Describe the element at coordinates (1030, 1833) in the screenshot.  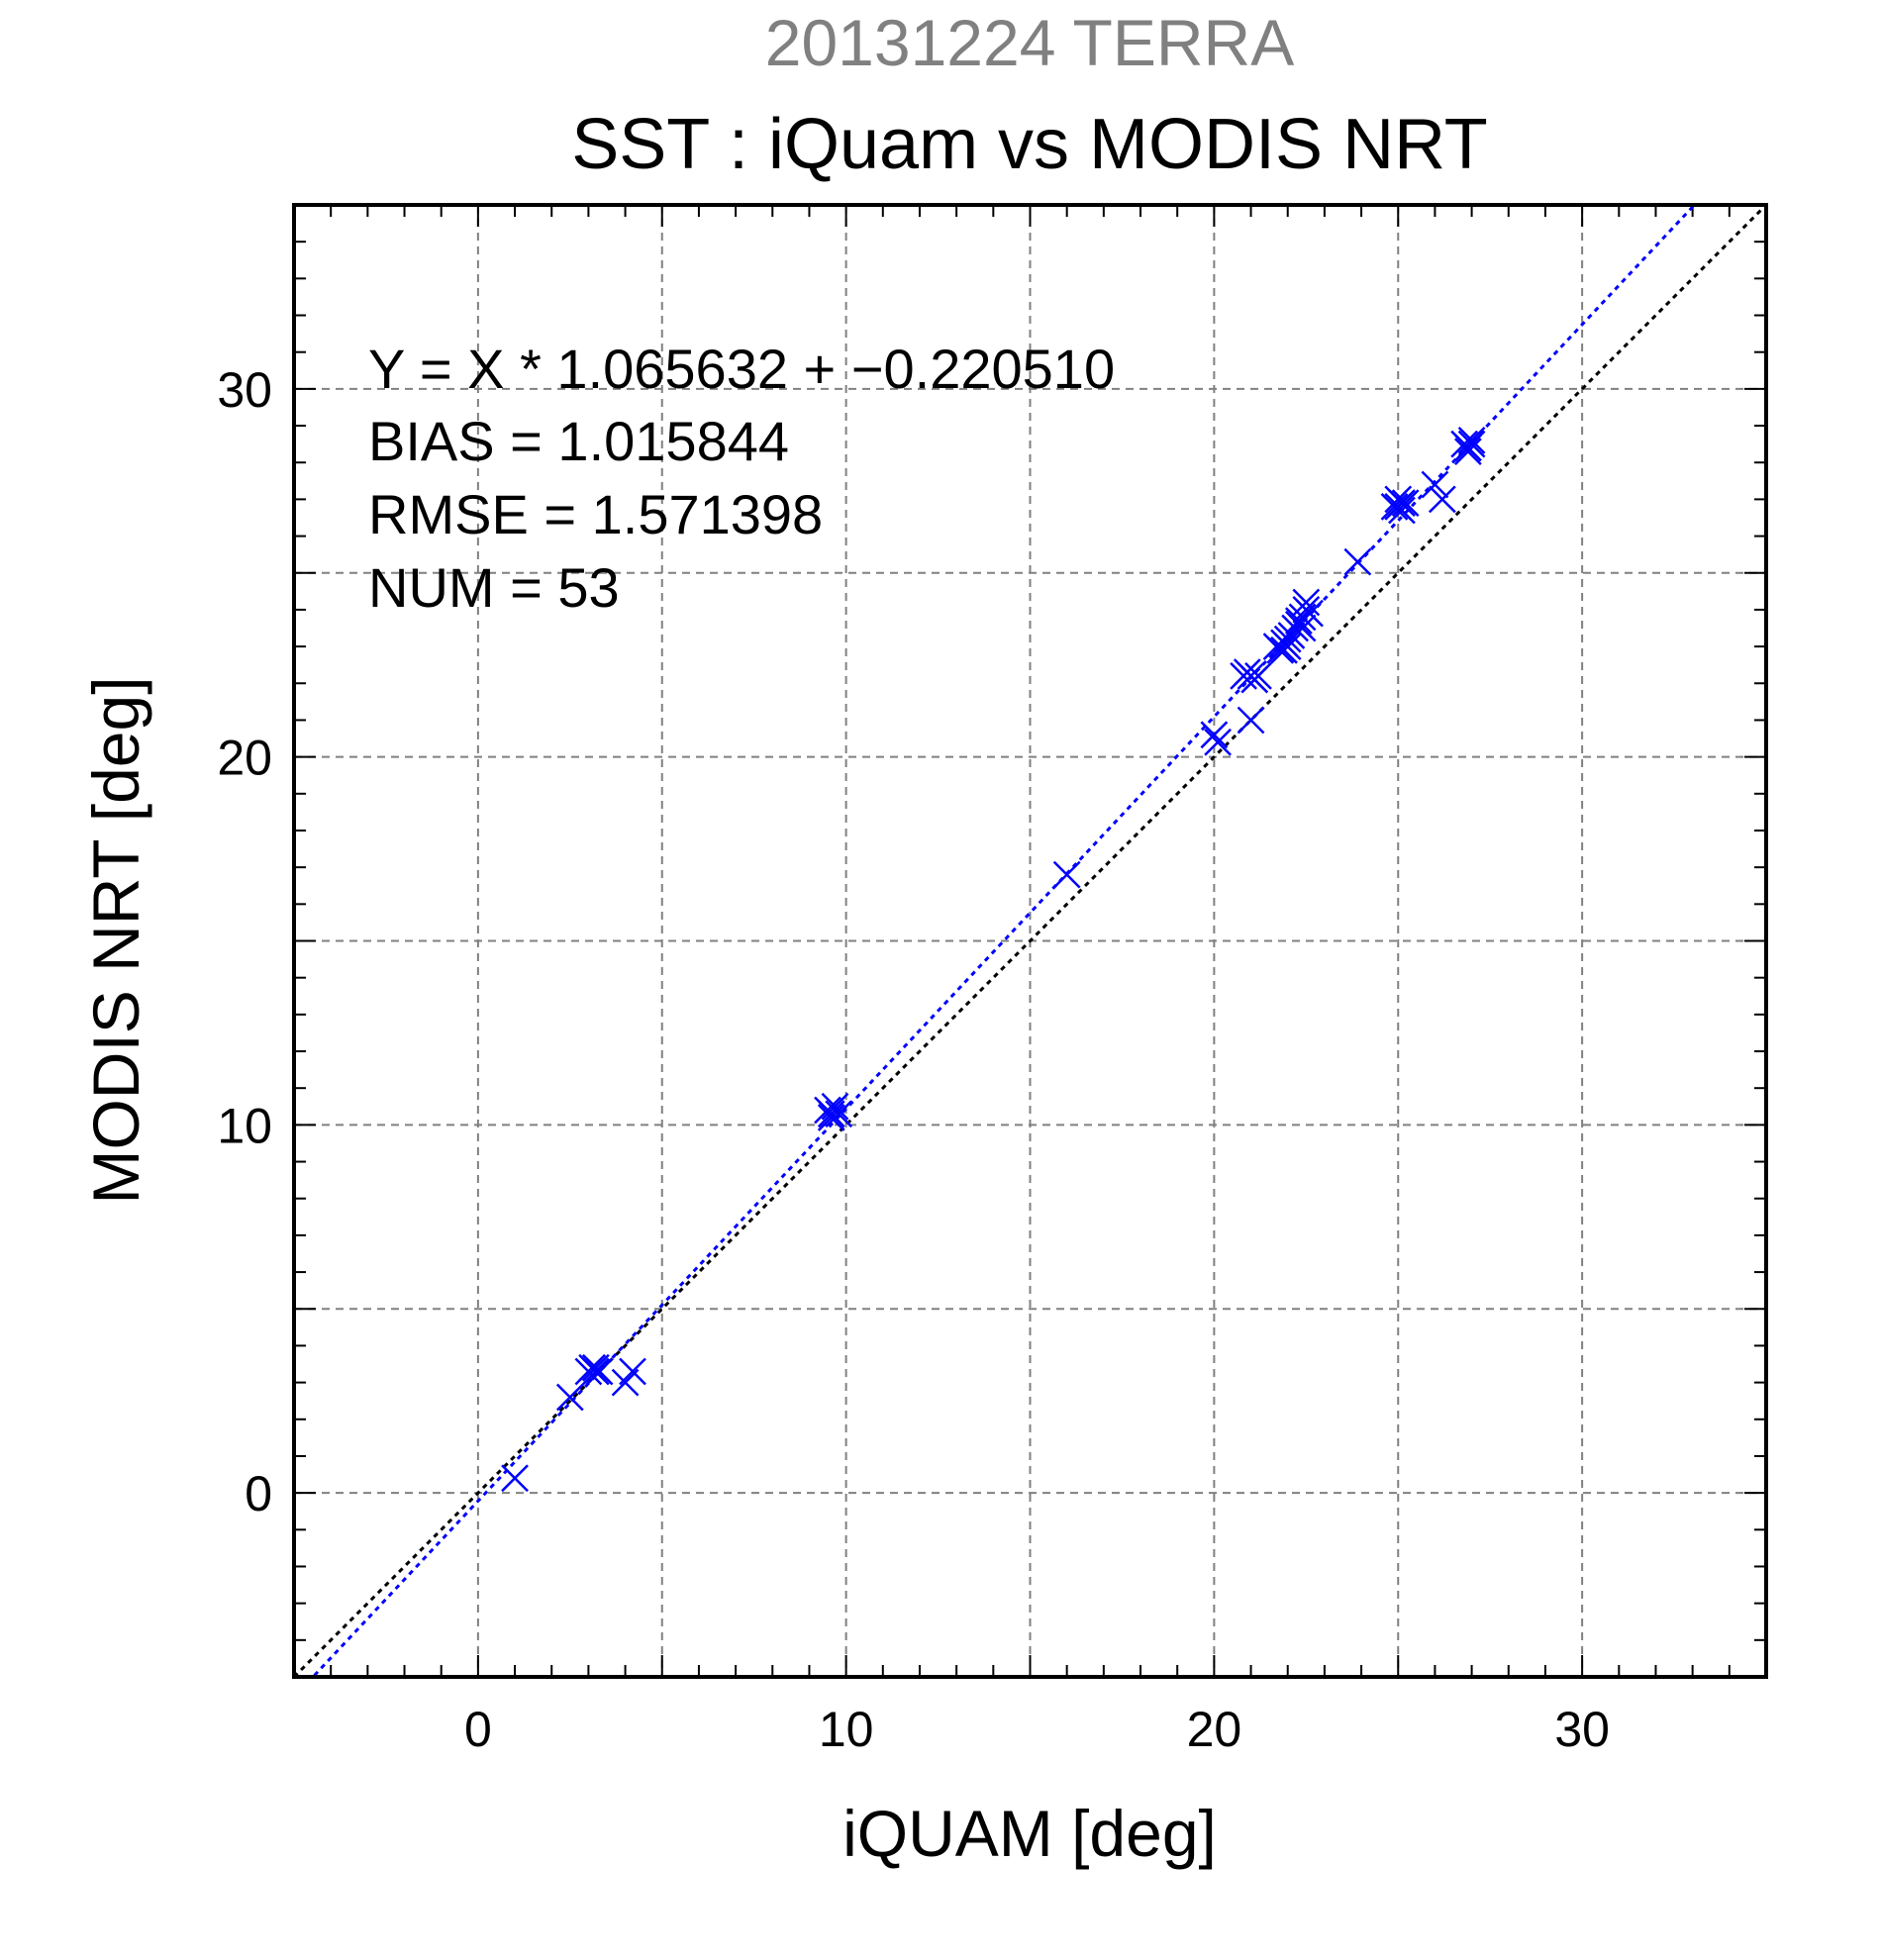
I see `x-axis-label: iQUAM [deg]` at that location.